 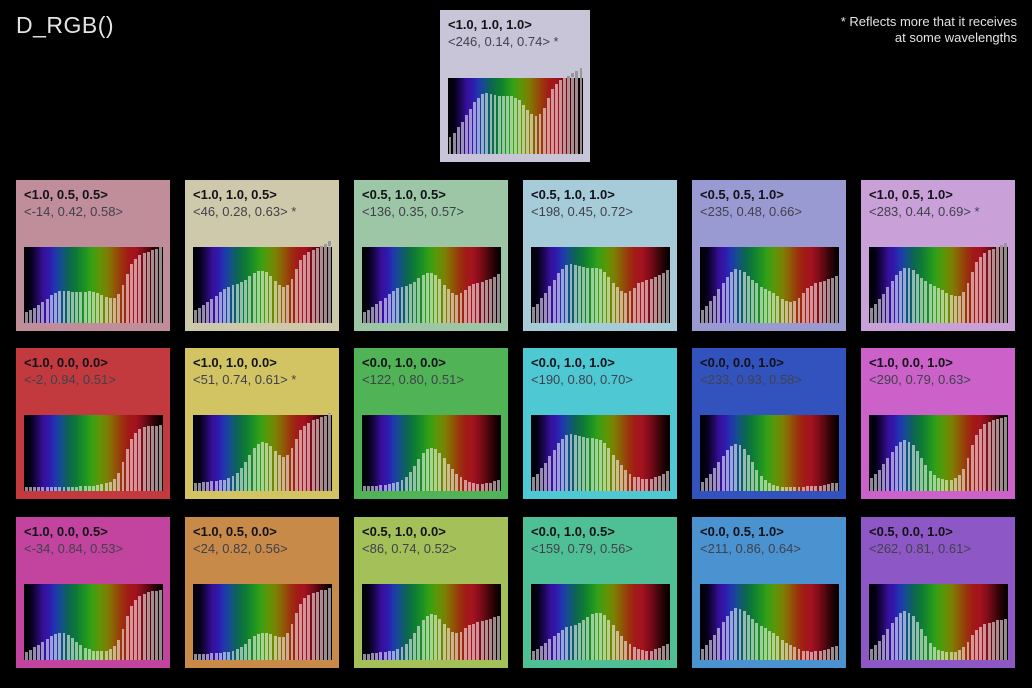 I want to click on color-card: <1.0, 0.5, 1.0> <283, 0.44, 0.69> *, so click(x=938, y=255).